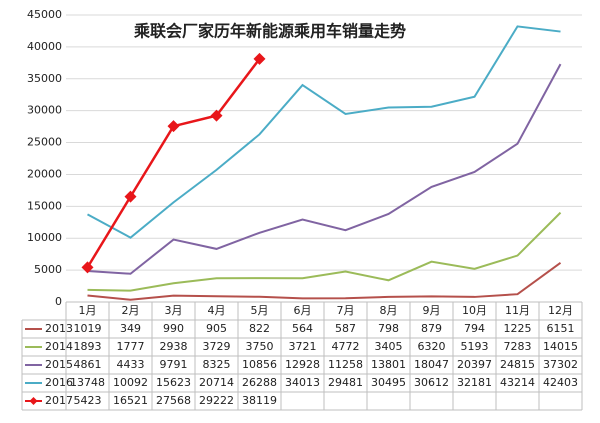  Describe the element at coordinates (560, 346) in the screenshot. I see `table-cell: 14015` at that location.